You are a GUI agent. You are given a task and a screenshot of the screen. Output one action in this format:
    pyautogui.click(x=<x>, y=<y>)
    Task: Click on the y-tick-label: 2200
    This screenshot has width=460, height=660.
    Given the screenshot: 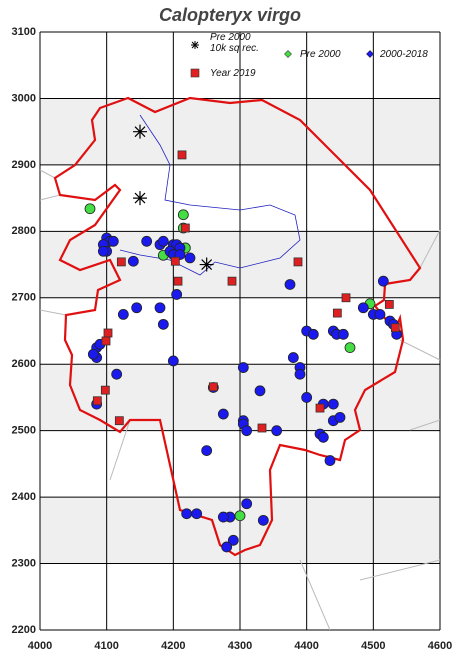 What is the action you would take?
    pyautogui.click(x=24, y=630)
    